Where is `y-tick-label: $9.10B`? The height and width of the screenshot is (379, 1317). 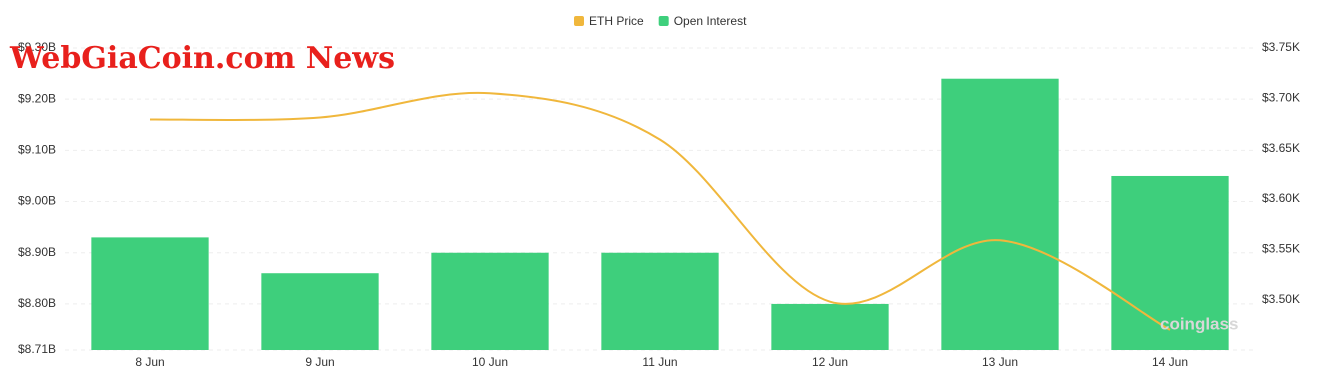 y-tick-label: $9.10B is located at coordinates (37, 150).